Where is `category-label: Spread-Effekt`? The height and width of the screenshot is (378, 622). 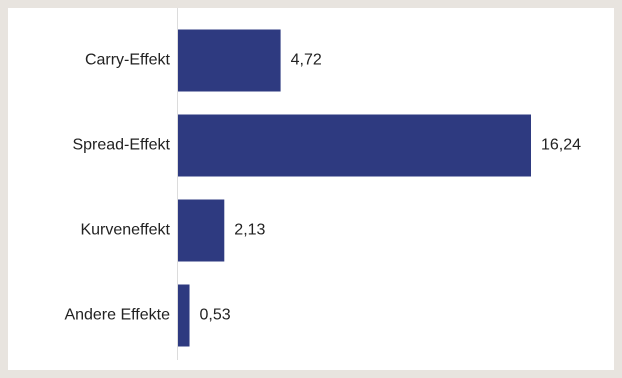 category-label: Spread-Effekt is located at coordinates (121, 145).